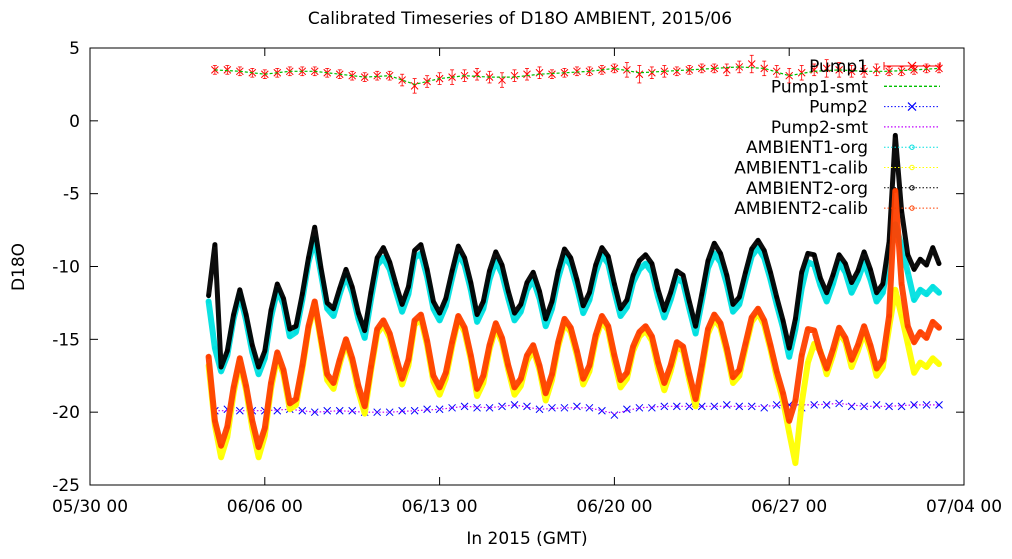  I want to click on x-tick-label: 07/04 00, so click(964, 507).